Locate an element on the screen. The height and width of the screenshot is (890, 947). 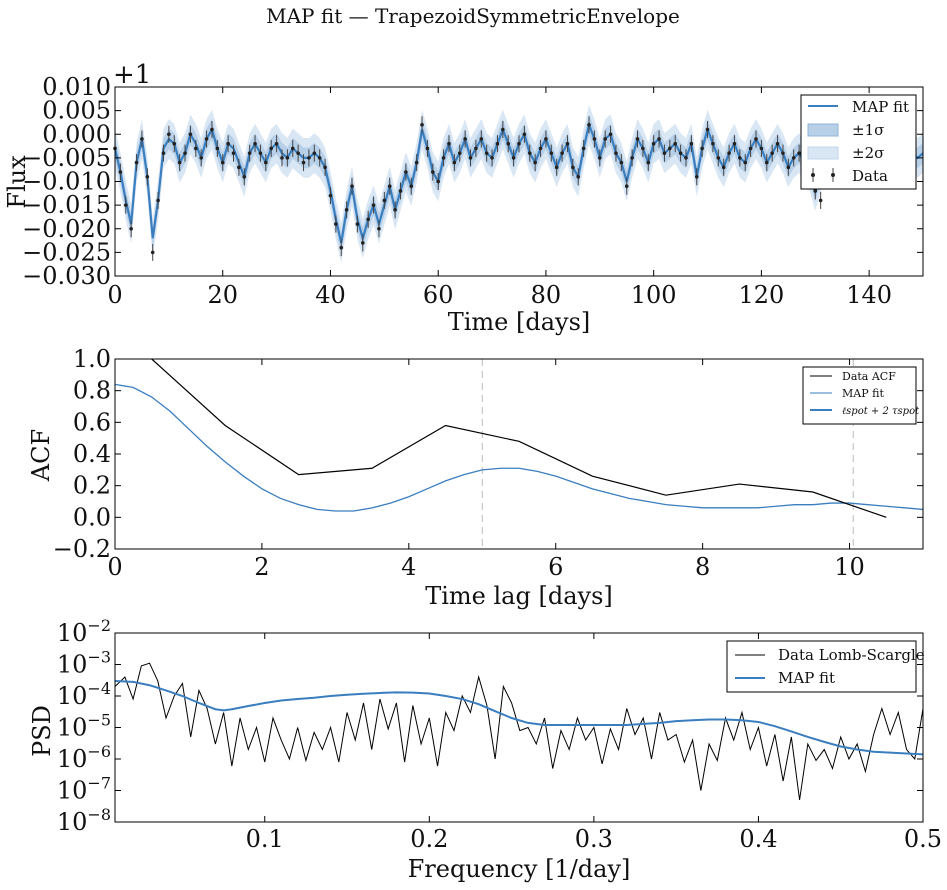
acf-ytick-label: 1.0 is located at coordinates (92, 359).